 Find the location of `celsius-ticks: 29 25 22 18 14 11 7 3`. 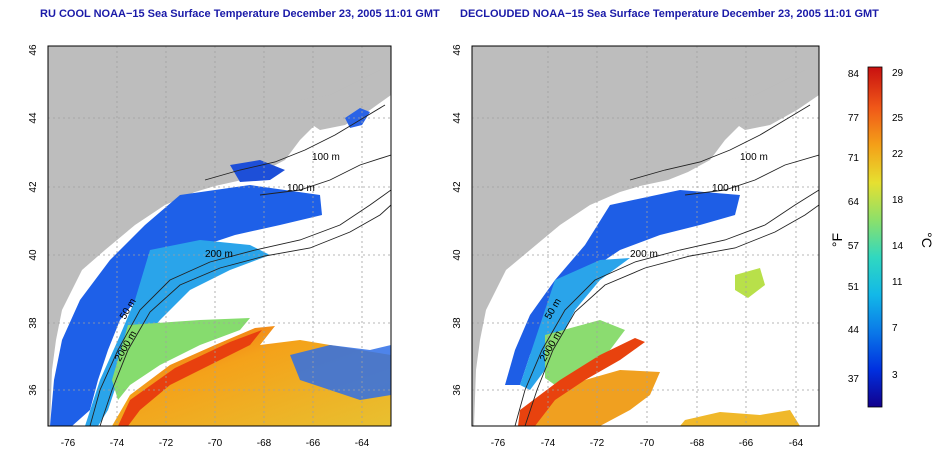

celsius-ticks: 29 25 22 18 14 11 7 3 is located at coordinates (898, 224).